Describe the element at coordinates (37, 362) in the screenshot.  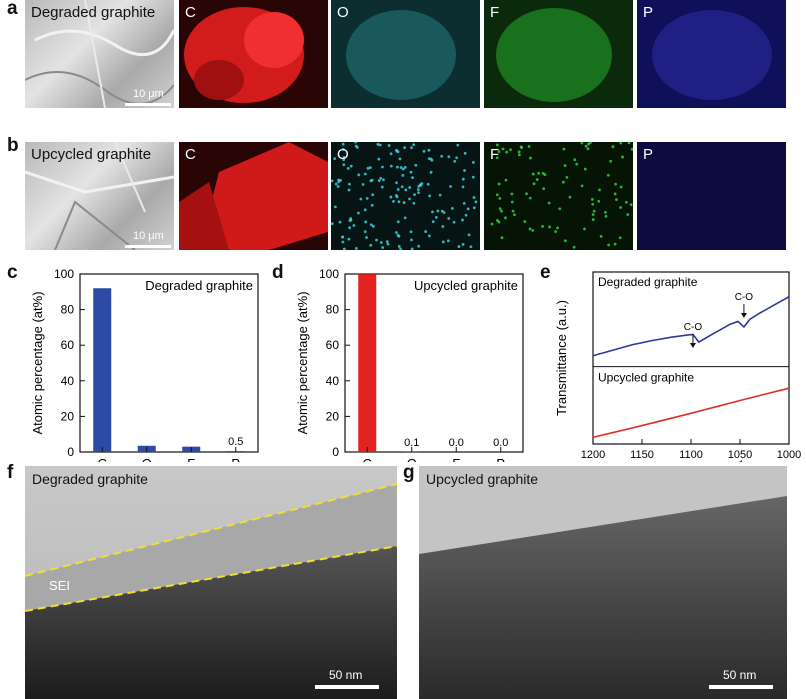
I see `y-axis-label: Atomic percentage (at%)` at that location.